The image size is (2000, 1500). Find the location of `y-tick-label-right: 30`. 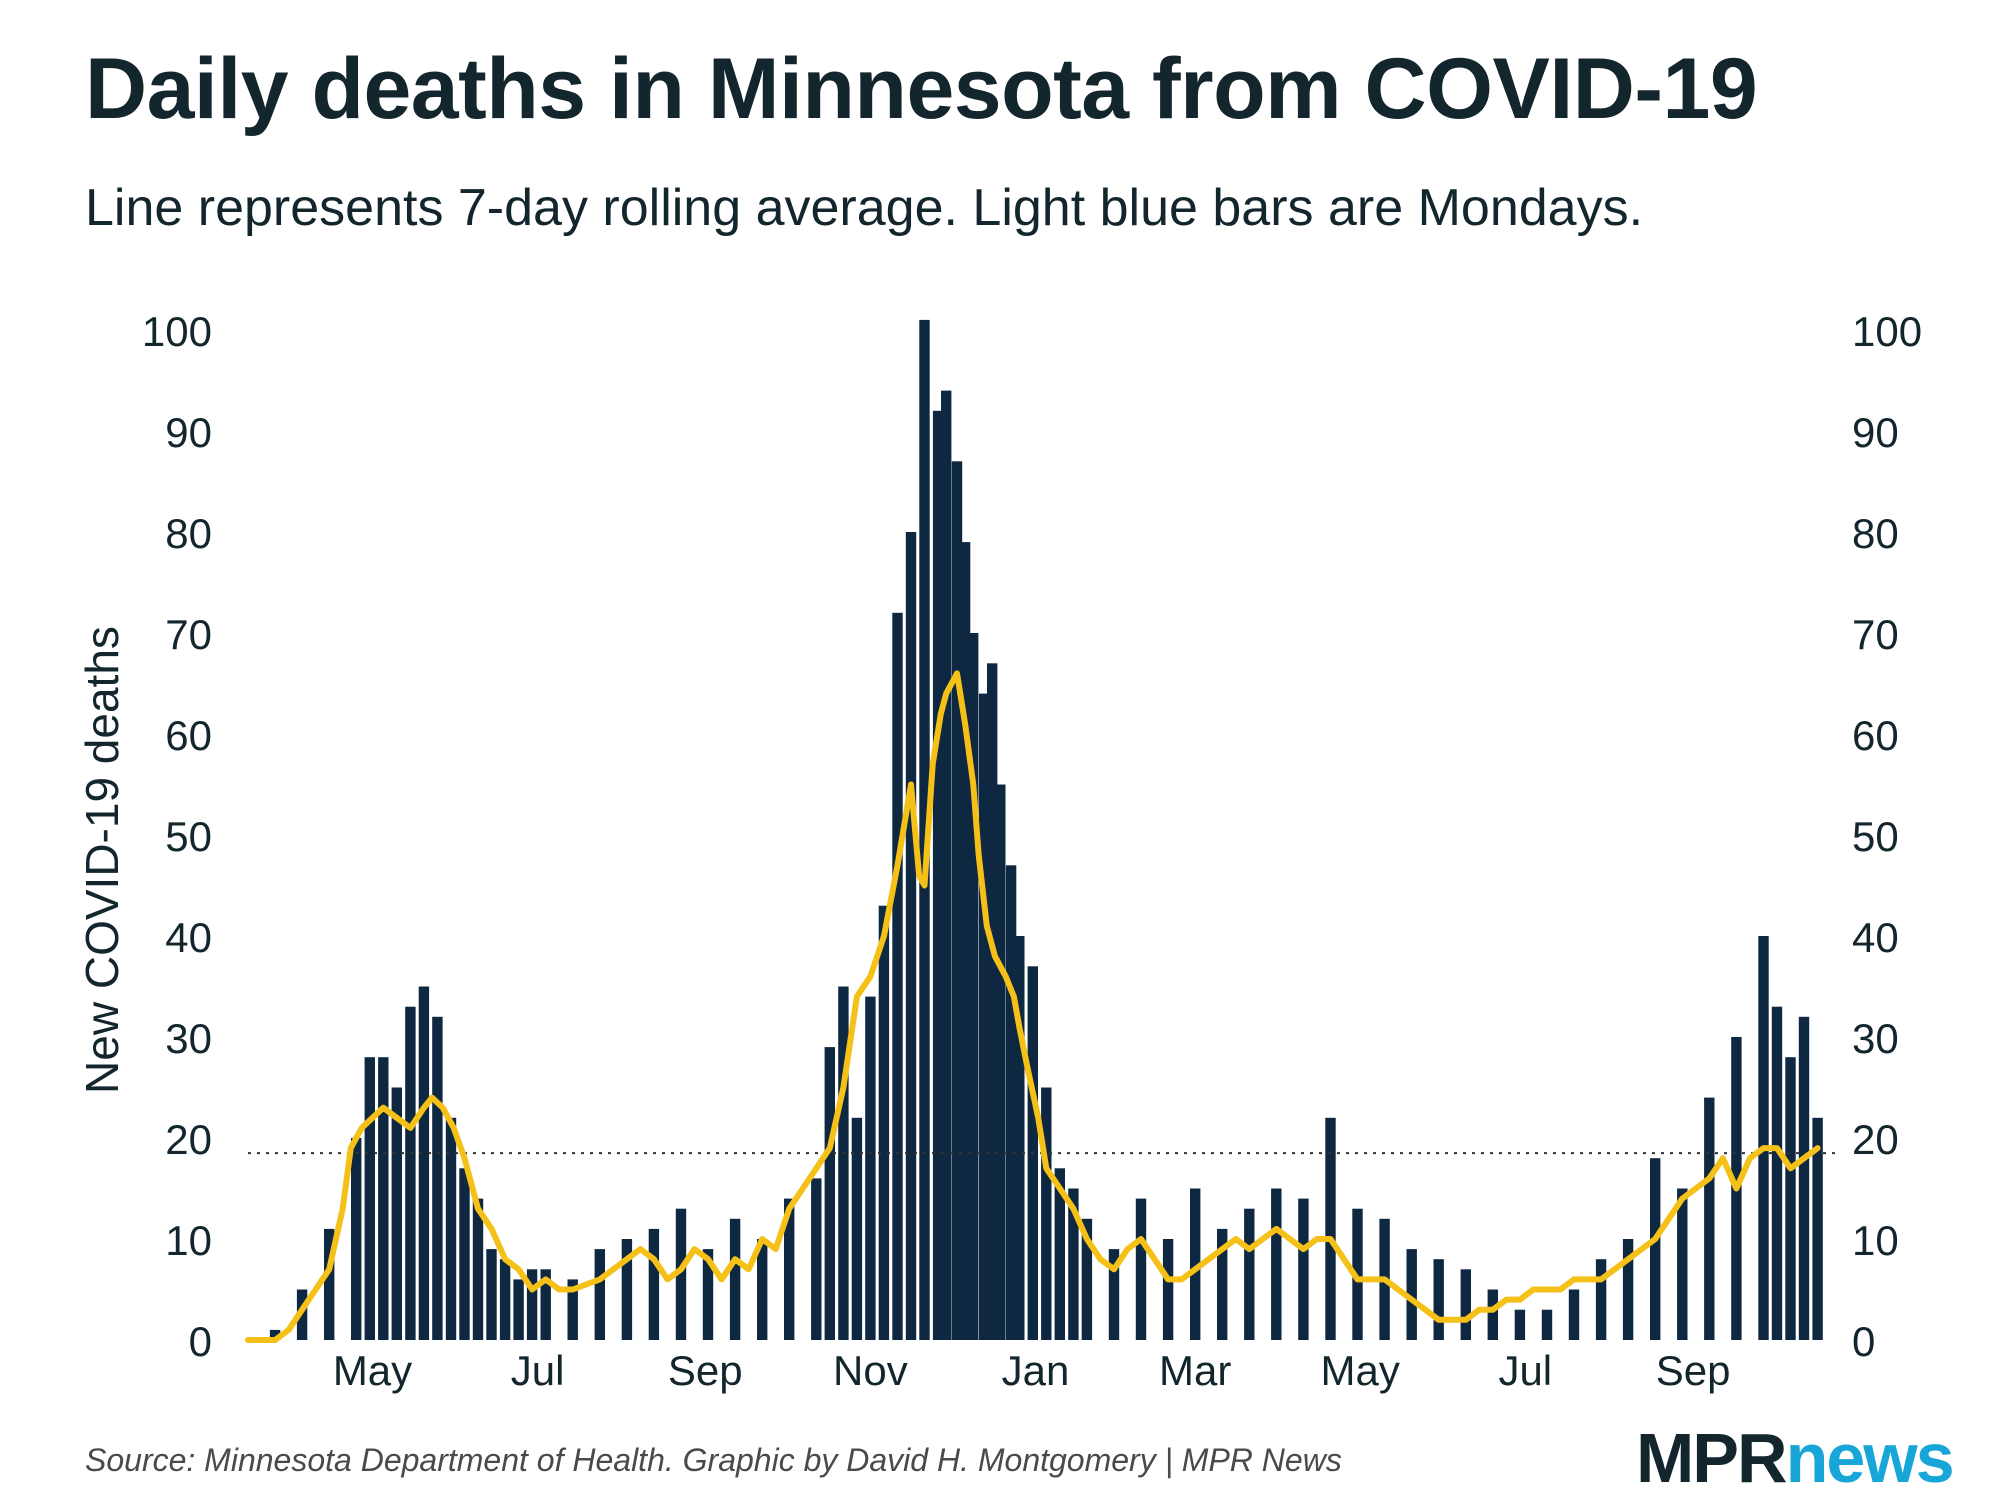

y-tick-label-right: 30 is located at coordinates (1875, 1038).